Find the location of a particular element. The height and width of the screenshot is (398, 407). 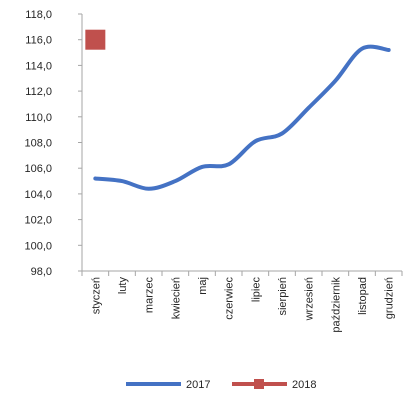

x-tick-label: październik is located at coordinates (336, 305).